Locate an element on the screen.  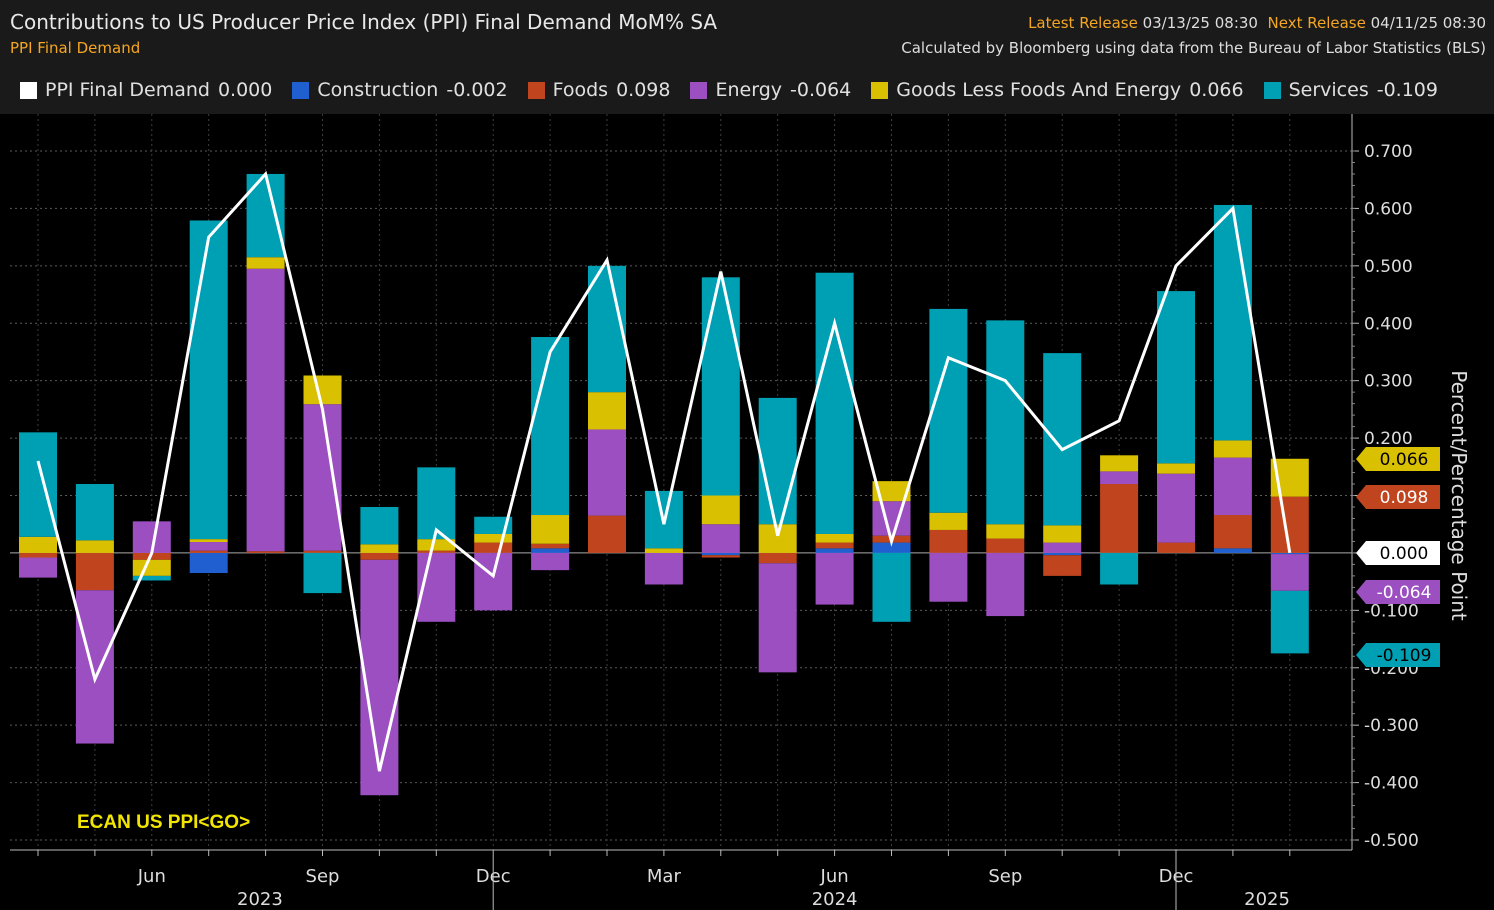
legend-label: Energy is located at coordinates (749, 90).